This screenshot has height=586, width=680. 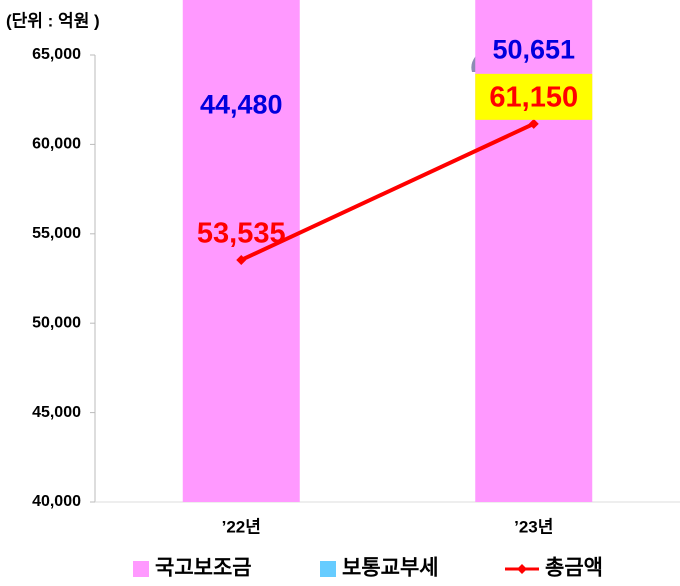 What do you see at coordinates (574, 568) in the screenshot?
I see `legend-label: 총금액` at bounding box center [574, 568].